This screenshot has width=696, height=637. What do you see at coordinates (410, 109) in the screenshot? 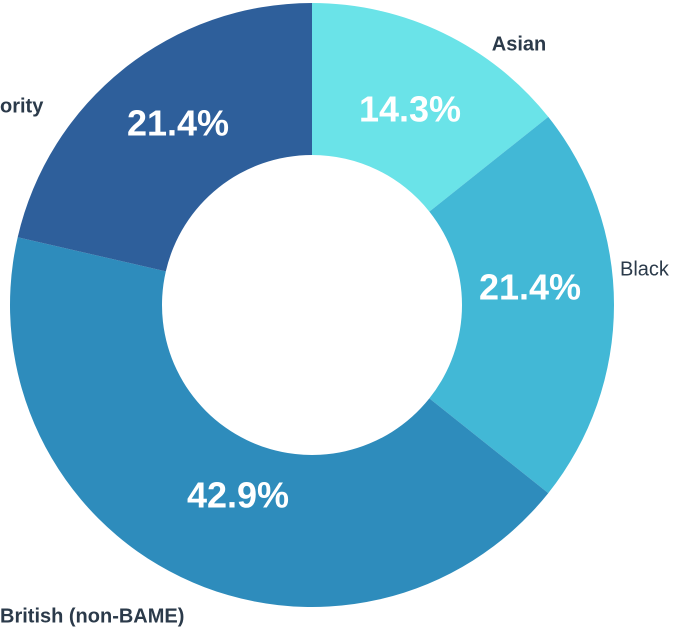
I see `value-label: 14.3%` at bounding box center [410, 109].